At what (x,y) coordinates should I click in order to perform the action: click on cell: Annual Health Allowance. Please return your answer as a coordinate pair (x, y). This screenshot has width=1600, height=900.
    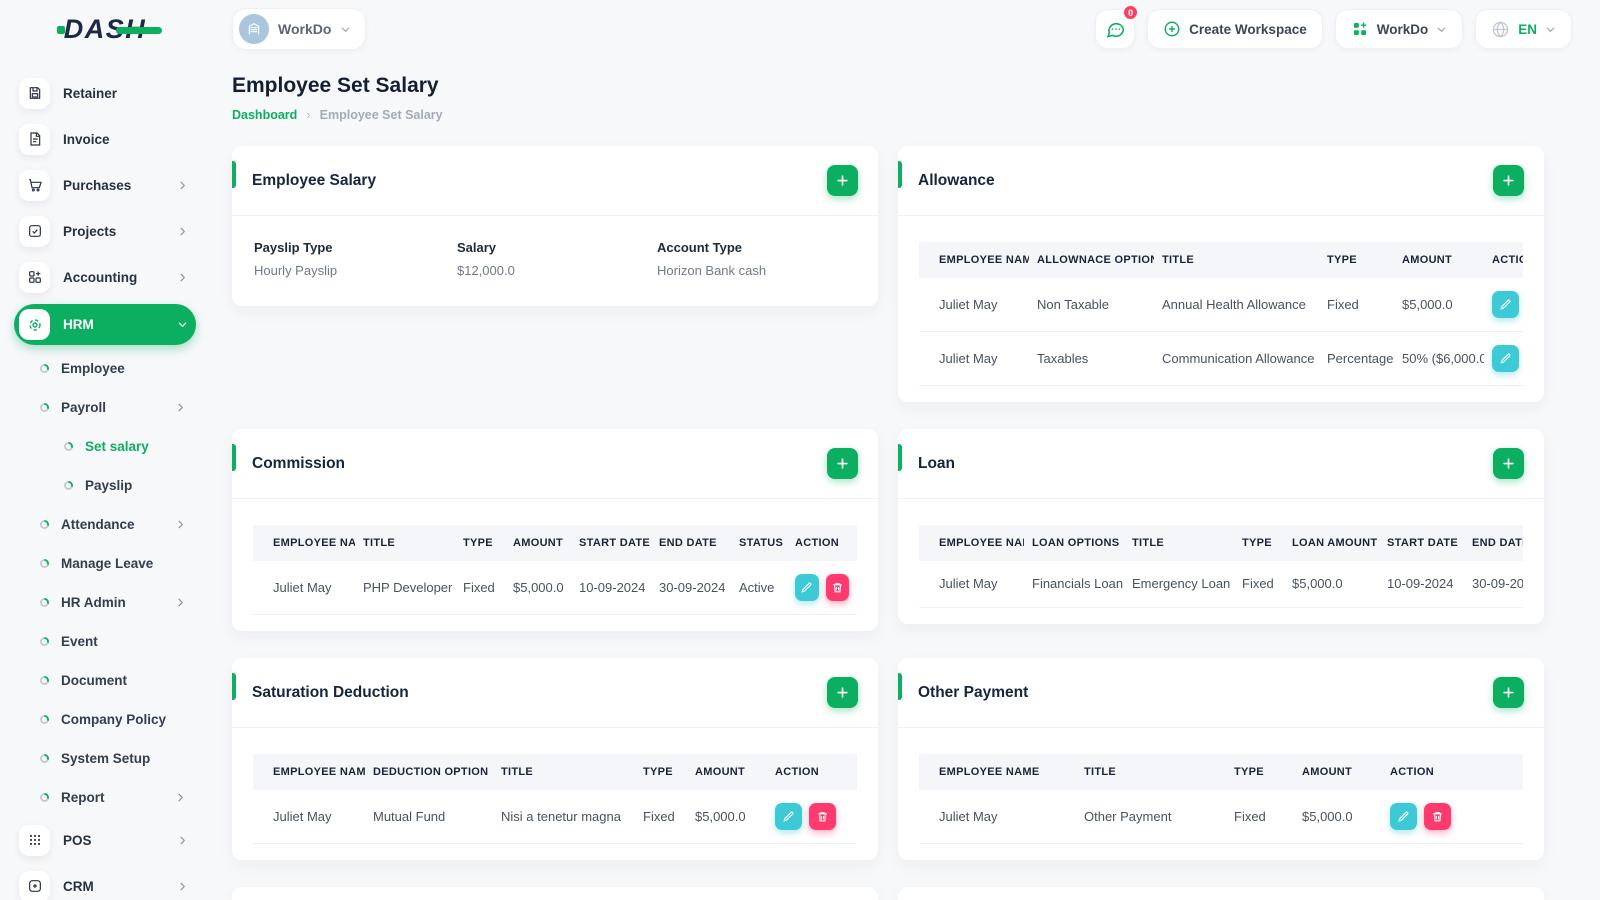
    Looking at the image, I should click on (1236, 305).